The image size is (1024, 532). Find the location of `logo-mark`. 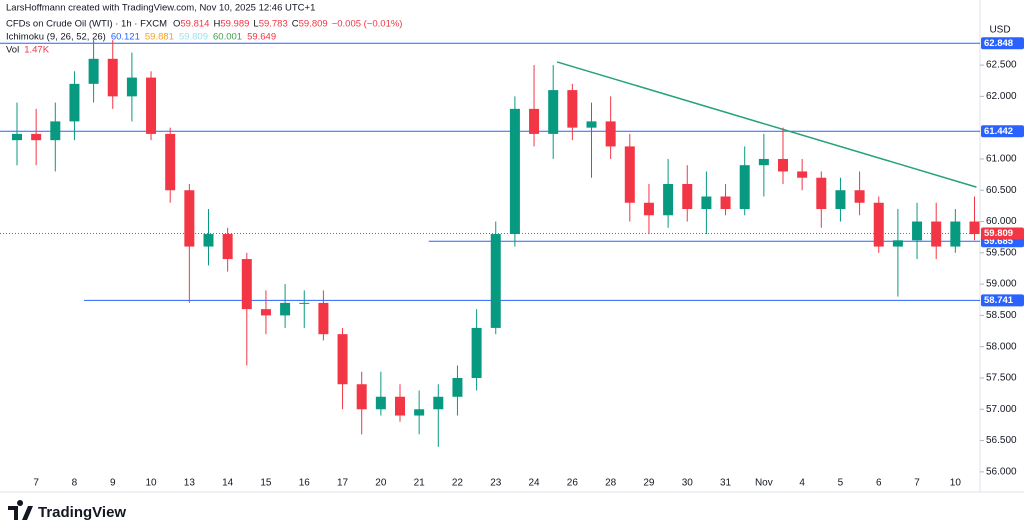

logo-mark is located at coordinates (20, 510).